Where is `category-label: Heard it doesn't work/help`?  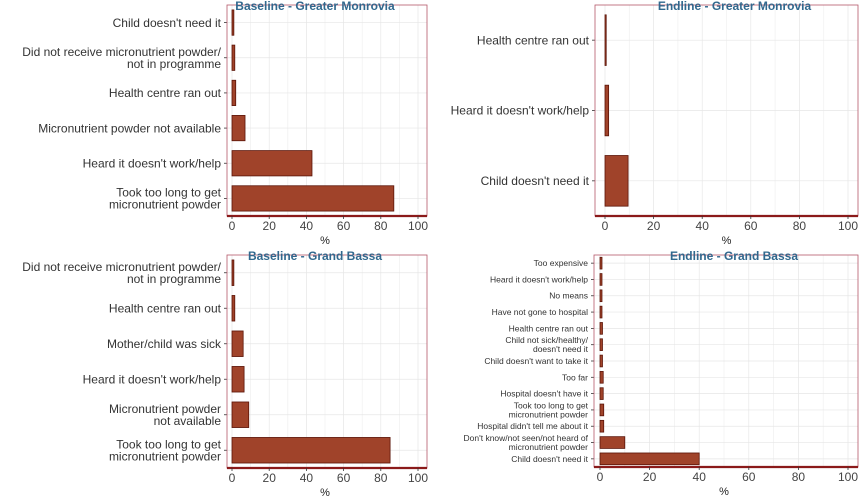
category-label: Heard it doesn't work/help is located at coordinates (539, 279).